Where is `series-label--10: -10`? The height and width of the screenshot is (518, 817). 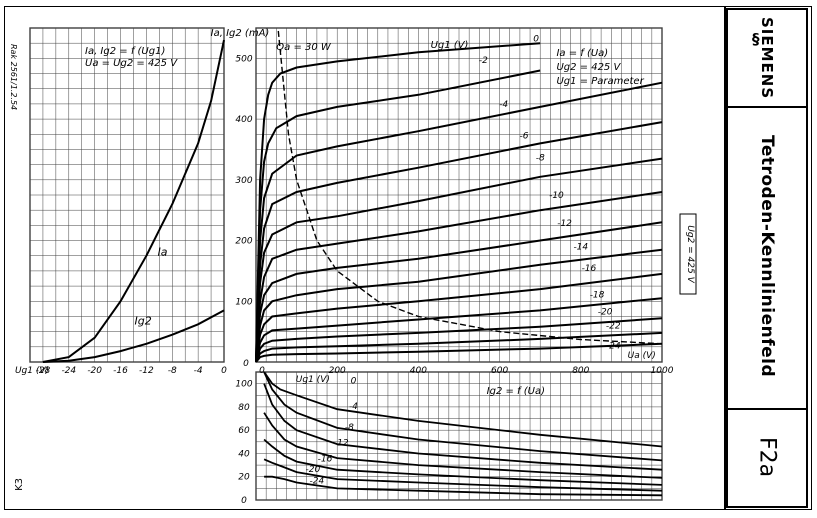
series-label--10: -10 is located at coordinates (556, 196).